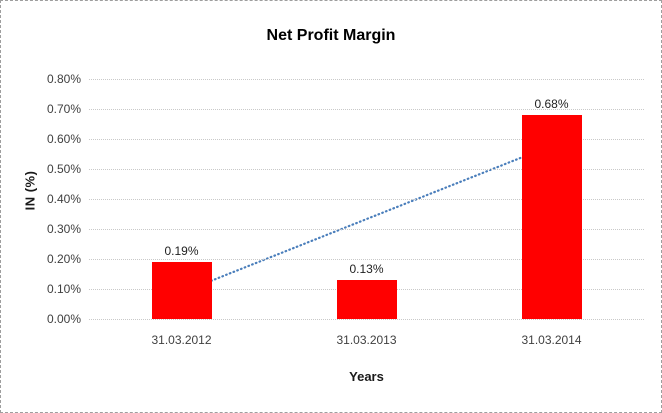 The height and width of the screenshot is (413, 662). What do you see at coordinates (63, 169) in the screenshot?
I see `y-tick-label: 0.50%` at bounding box center [63, 169].